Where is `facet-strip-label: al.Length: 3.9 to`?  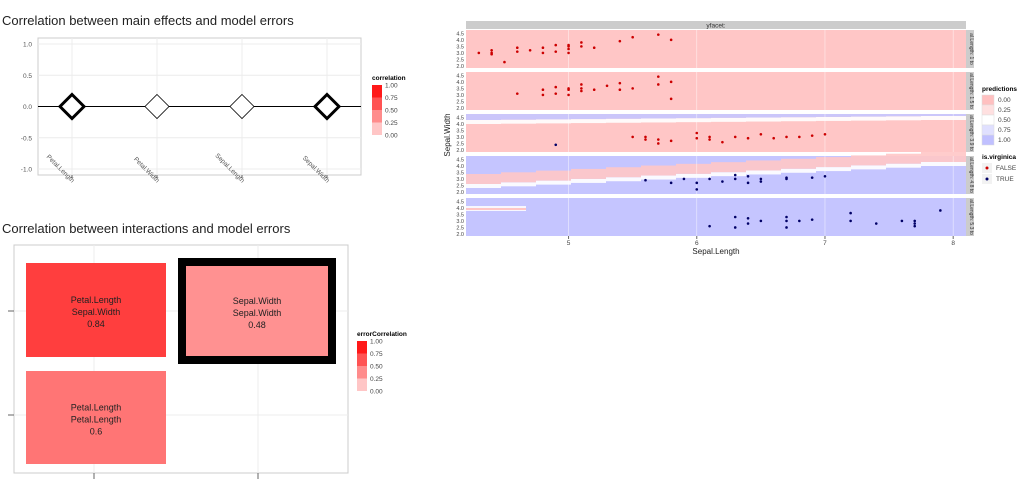 facet-strip-label: al.Length: 3.9 to is located at coordinates (971, 133).